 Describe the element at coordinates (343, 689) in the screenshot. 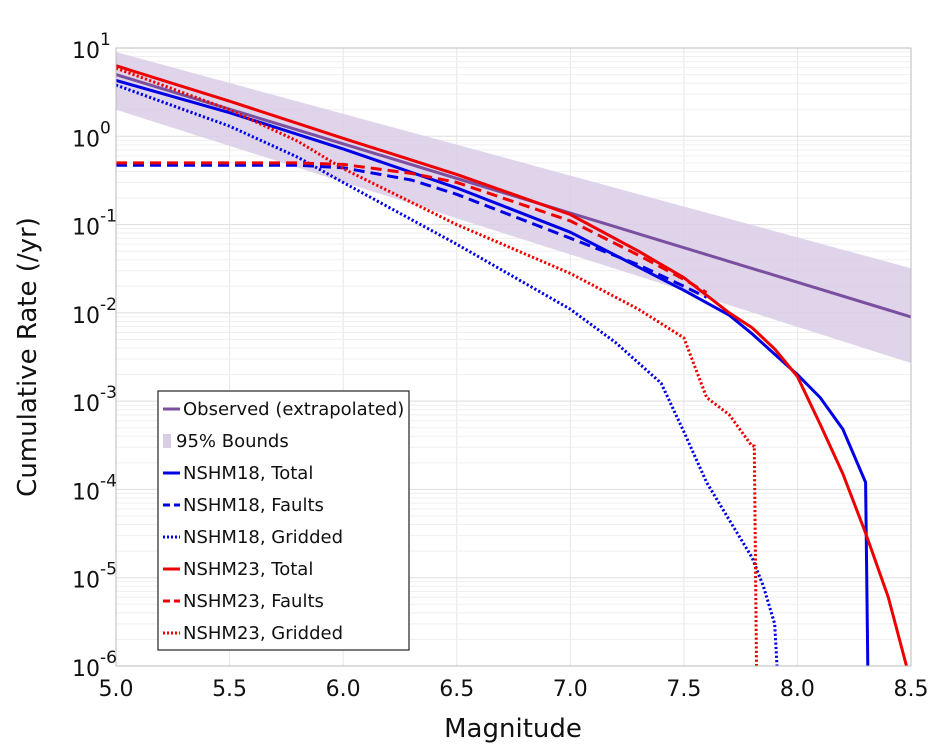

I see `x-tick-label: 6.0` at that location.